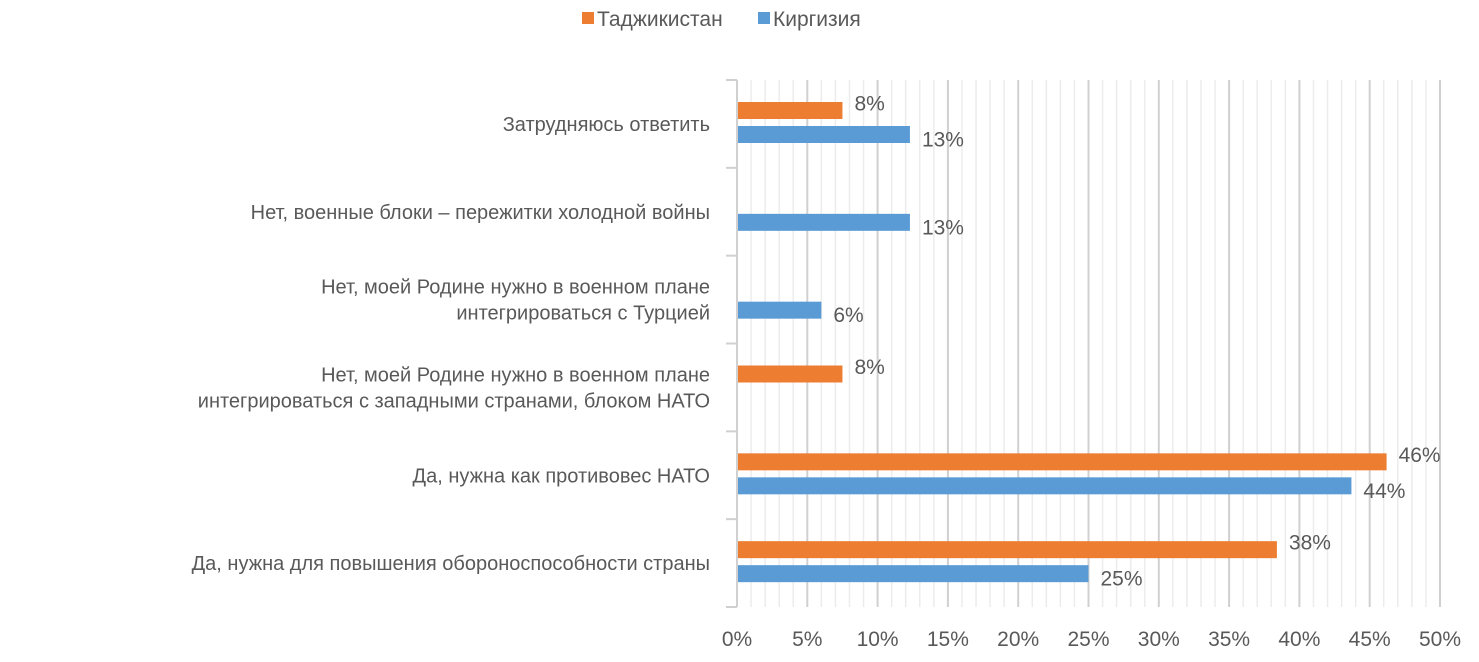 This screenshot has width=1479, height=662. What do you see at coordinates (1299, 639) in the screenshot?
I see `x-tick-label: 40%` at bounding box center [1299, 639].